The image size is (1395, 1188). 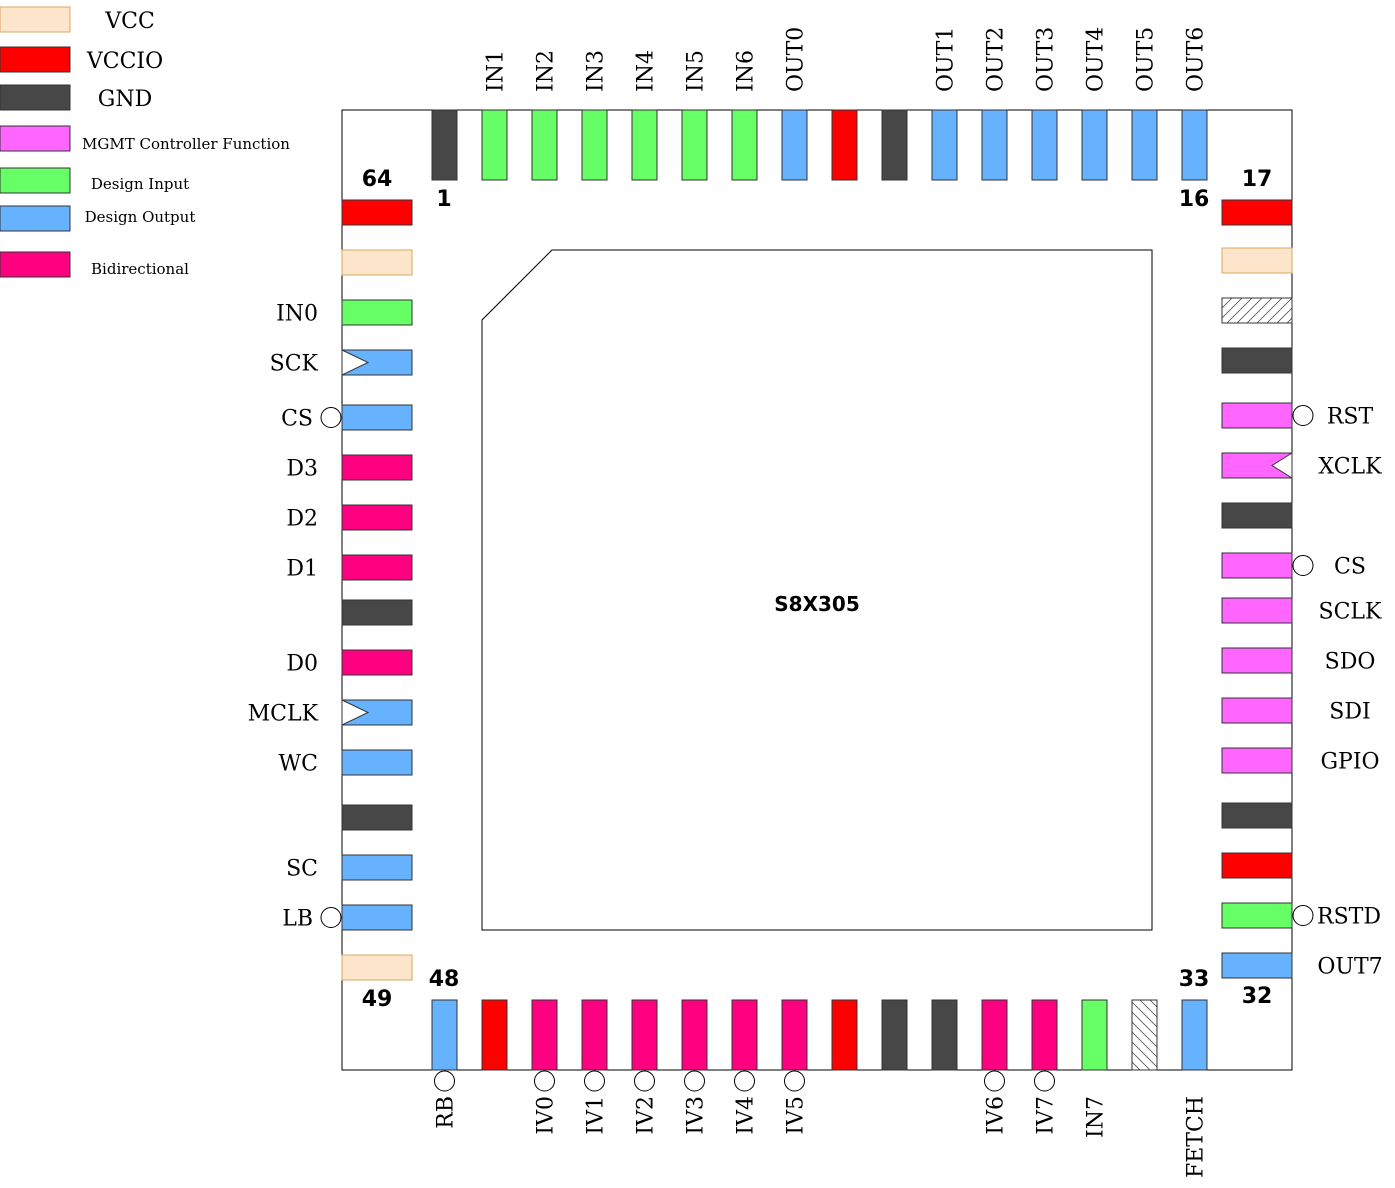 I want to click on pin-bottom-rb: RB, so click(x=445, y=1064).